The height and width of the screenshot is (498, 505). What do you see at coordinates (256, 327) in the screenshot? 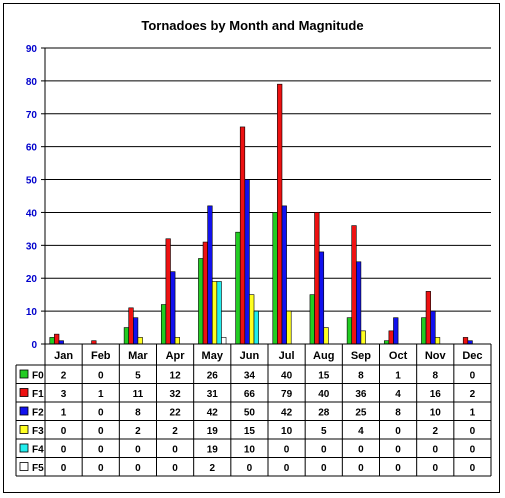
I see `bar-f4` at bounding box center [256, 327].